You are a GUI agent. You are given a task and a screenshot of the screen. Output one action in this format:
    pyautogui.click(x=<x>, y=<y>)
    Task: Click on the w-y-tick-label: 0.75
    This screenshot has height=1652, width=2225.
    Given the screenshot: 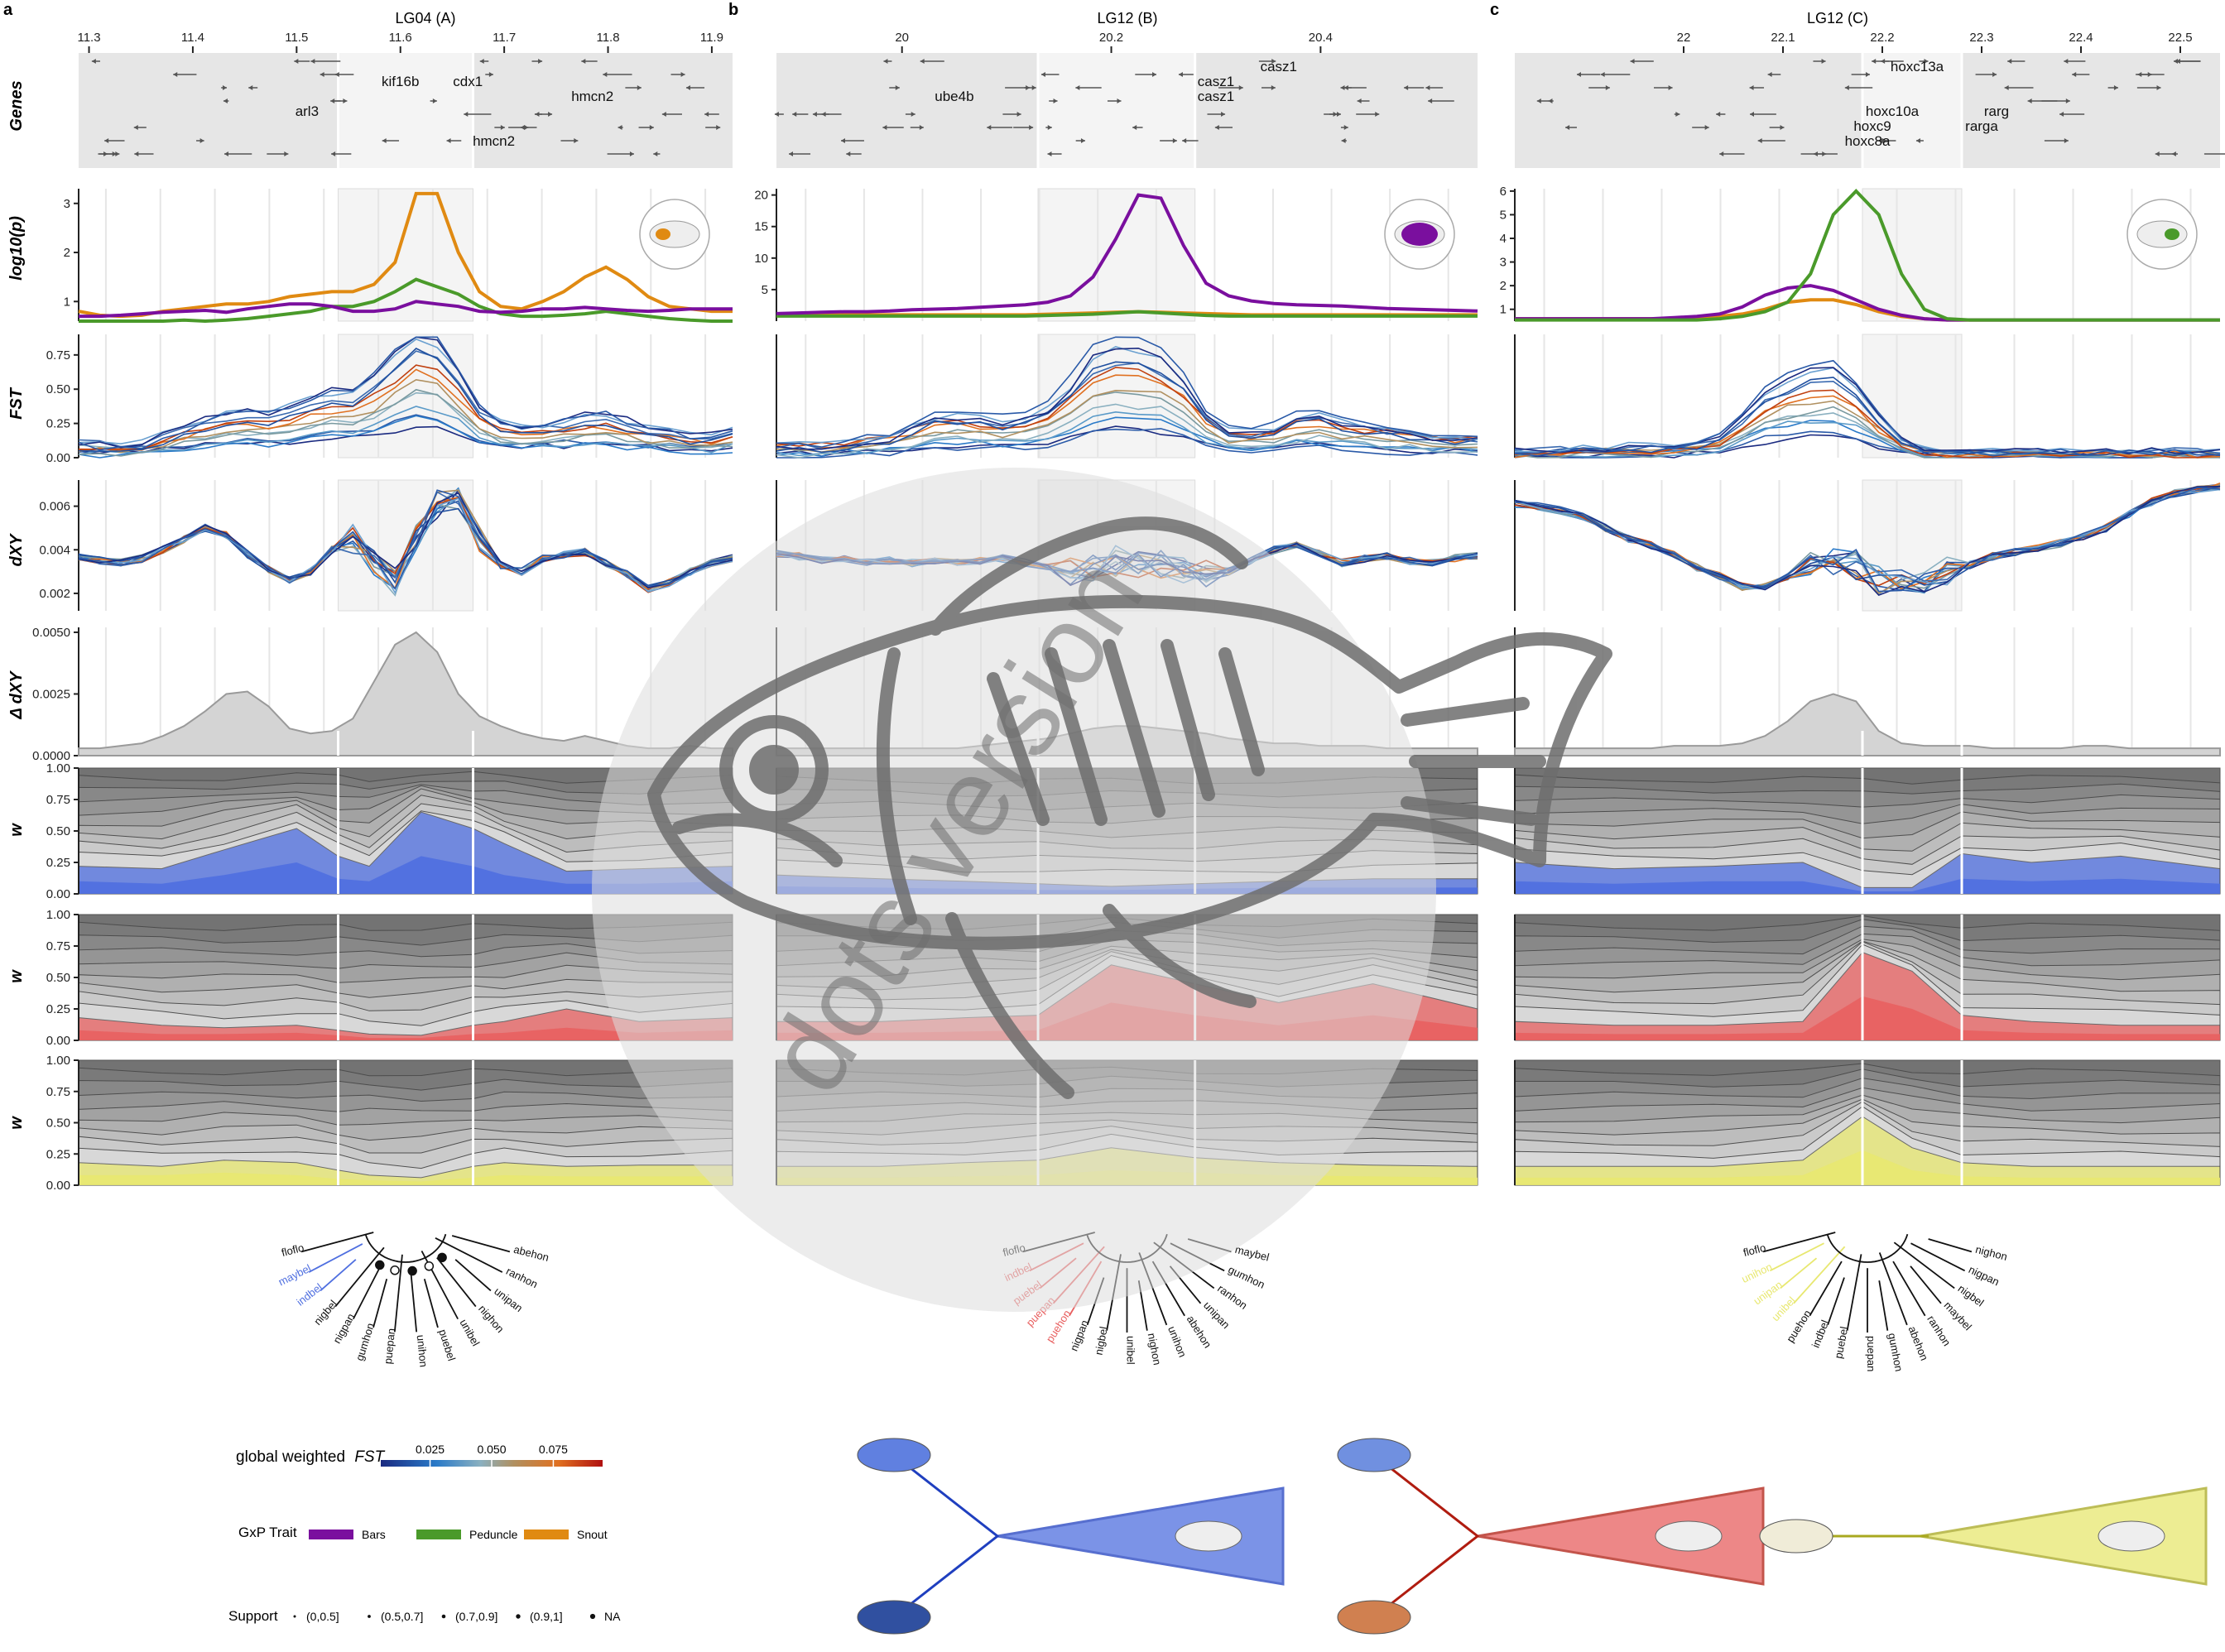 What is the action you would take?
    pyautogui.click(x=58, y=1092)
    